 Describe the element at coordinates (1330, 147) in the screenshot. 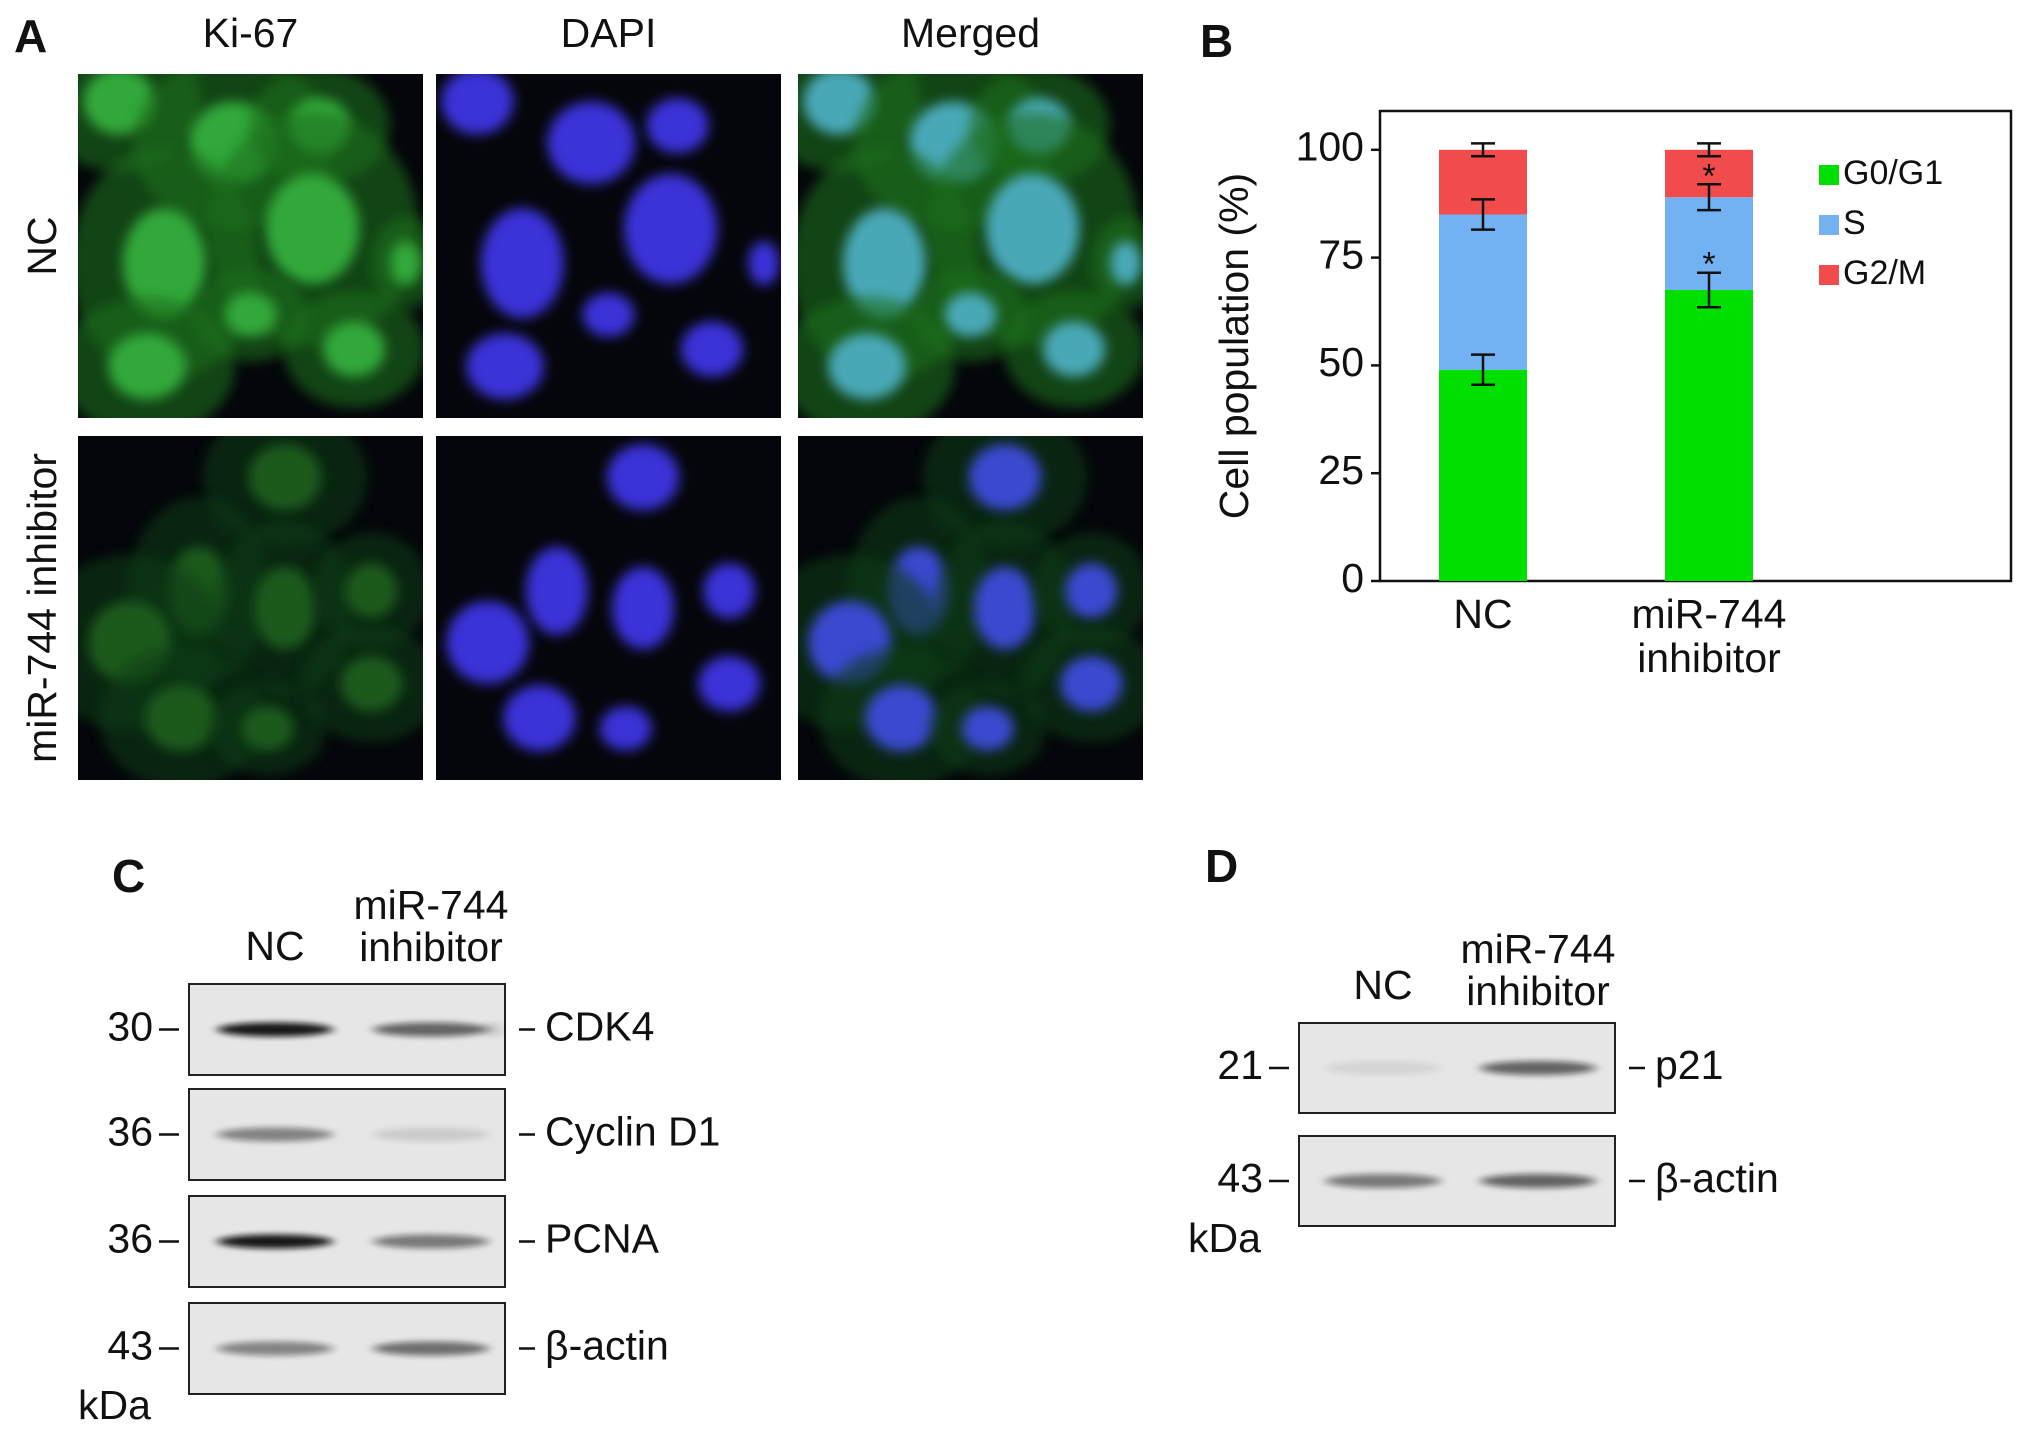

I see `y-tick-label: 100` at that location.